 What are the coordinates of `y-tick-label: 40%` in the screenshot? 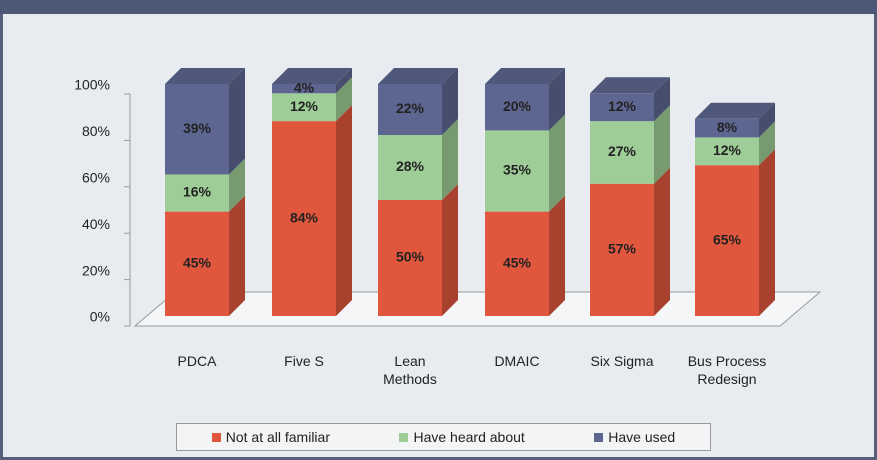 It's located at (96, 224).